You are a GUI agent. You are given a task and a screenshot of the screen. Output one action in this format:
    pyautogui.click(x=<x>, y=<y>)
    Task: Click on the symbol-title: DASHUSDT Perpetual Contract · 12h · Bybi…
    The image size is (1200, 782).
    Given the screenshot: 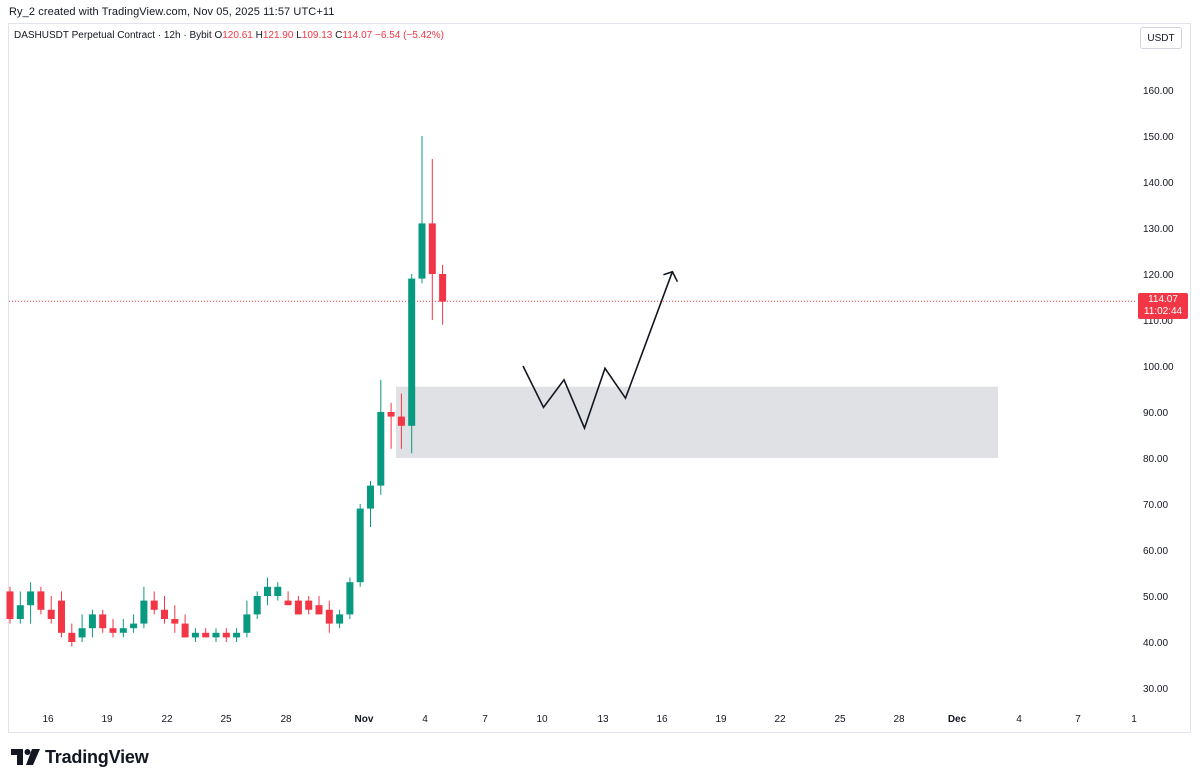 What is the action you would take?
    pyautogui.click(x=113, y=35)
    